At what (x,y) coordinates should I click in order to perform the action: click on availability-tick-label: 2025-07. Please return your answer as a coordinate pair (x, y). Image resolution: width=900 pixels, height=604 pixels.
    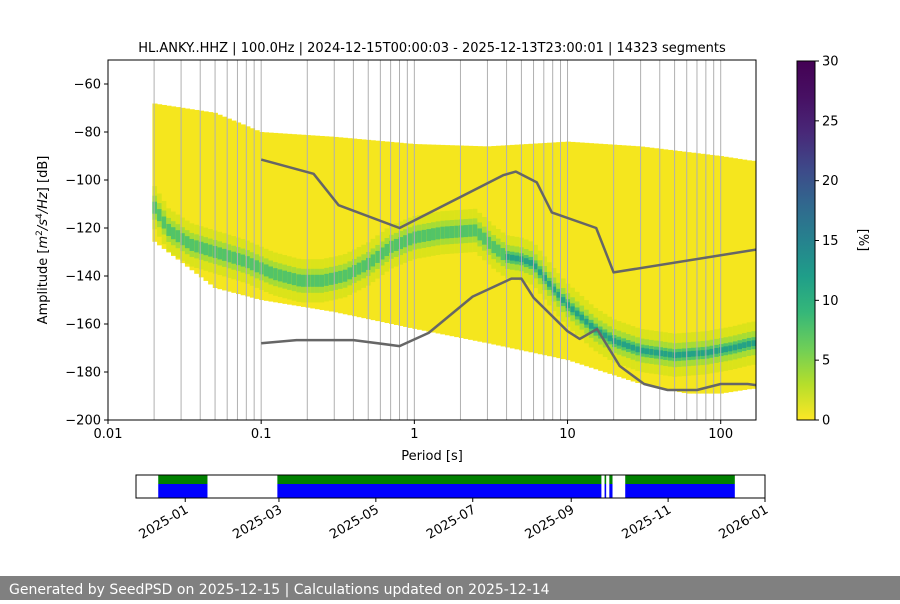
    Looking at the image, I should click on (451, 522).